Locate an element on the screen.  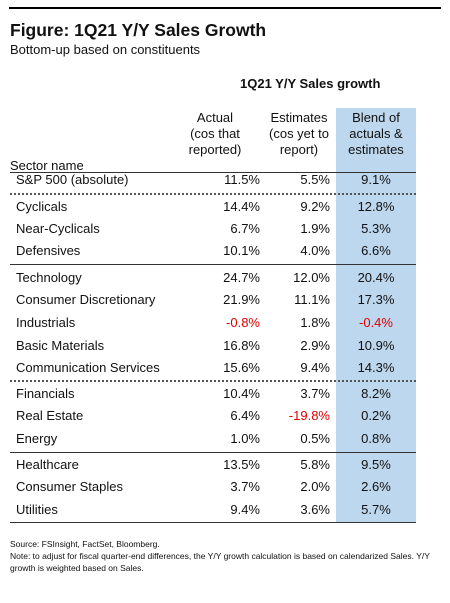
sector-name: Utilities is located at coordinates (37, 509).